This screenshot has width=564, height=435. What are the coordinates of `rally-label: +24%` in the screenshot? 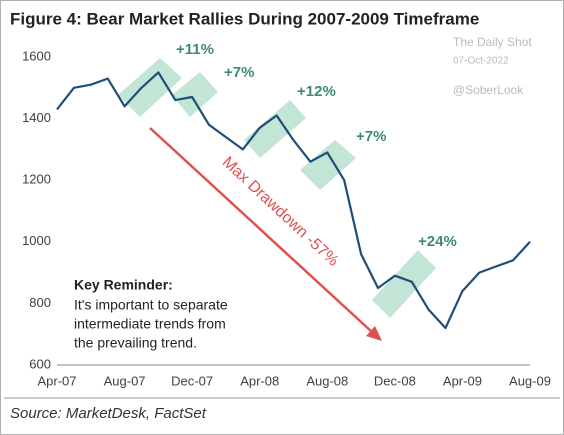 It's located at (437, 241).